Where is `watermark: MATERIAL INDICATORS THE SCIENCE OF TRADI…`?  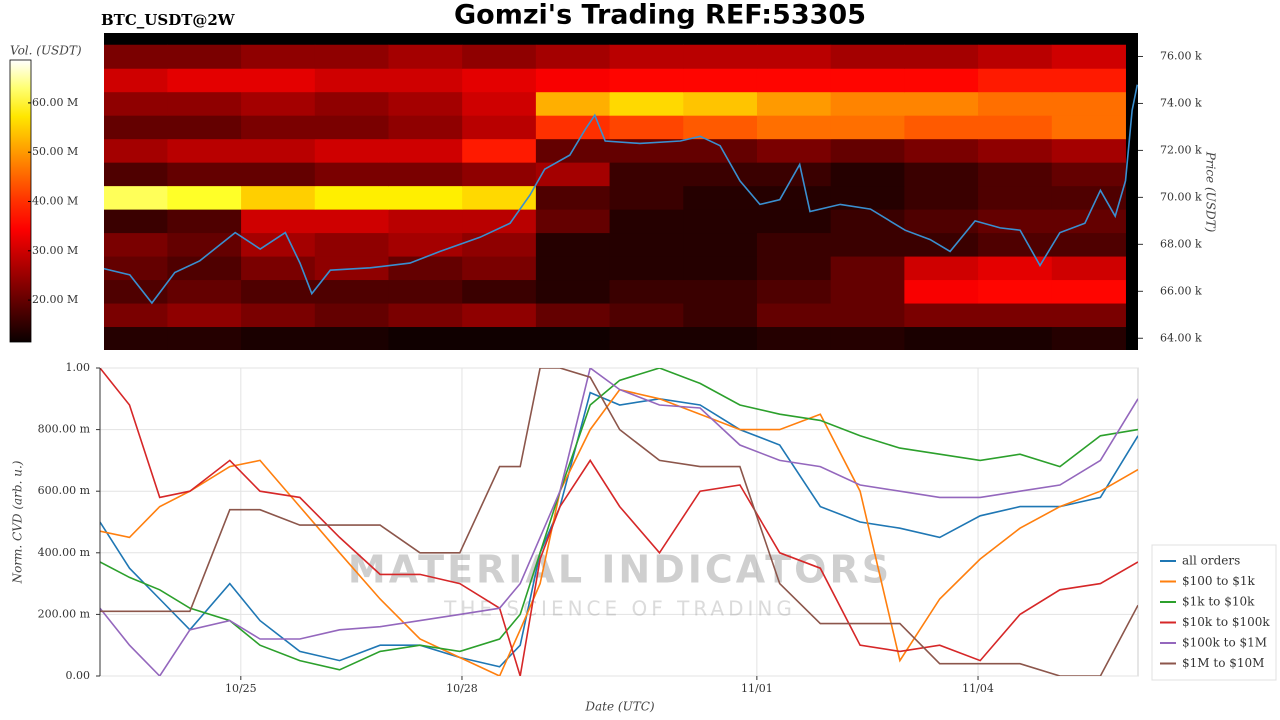 watermark: MATERIAL INDICATORS THE SCIENCE OF TRADI… is located at coordinates (618, 584).